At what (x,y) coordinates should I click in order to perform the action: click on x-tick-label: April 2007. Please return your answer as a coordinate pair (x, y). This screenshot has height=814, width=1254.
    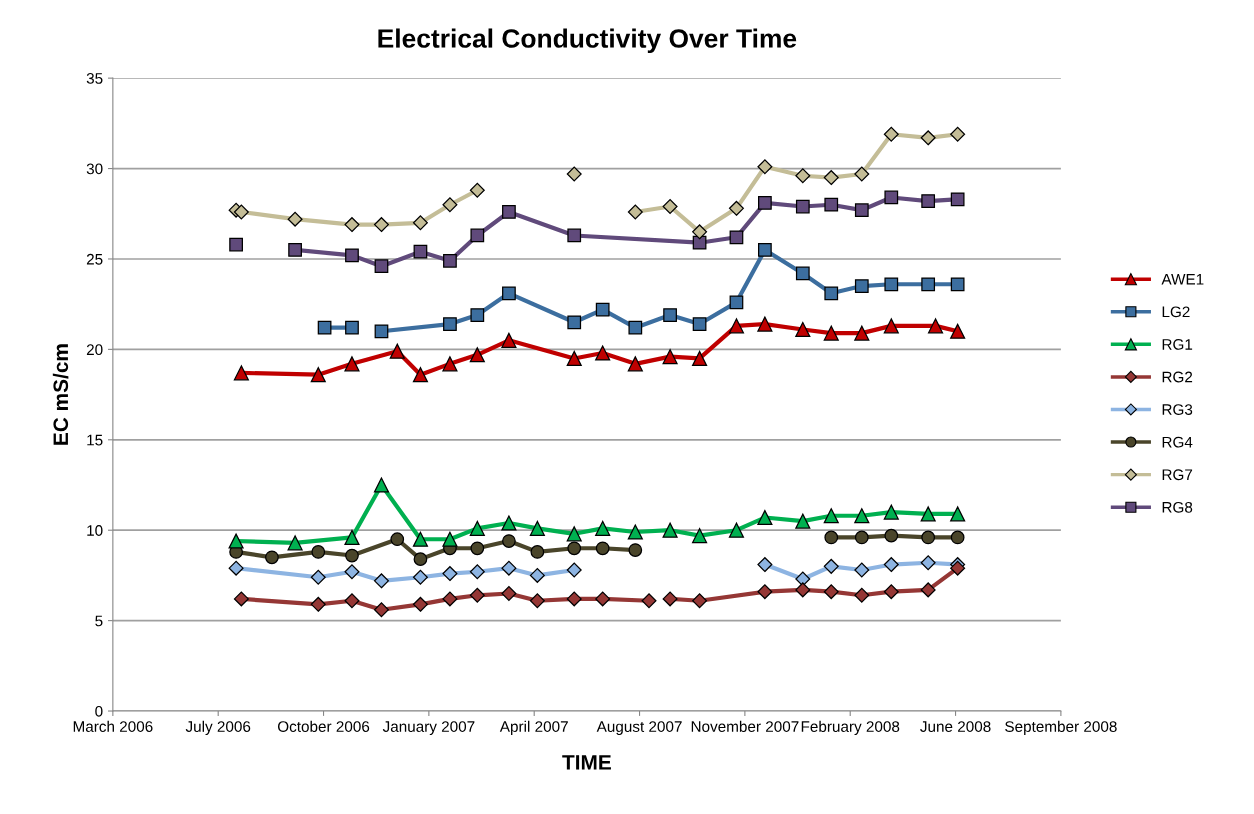
    Looking at the image, I should click on (533, 727).